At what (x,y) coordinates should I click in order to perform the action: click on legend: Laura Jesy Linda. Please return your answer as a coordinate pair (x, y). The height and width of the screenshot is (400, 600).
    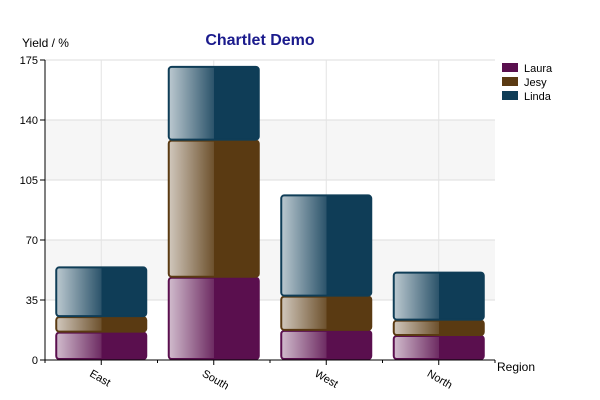
    Looking at the image, I should click on (527, 83).